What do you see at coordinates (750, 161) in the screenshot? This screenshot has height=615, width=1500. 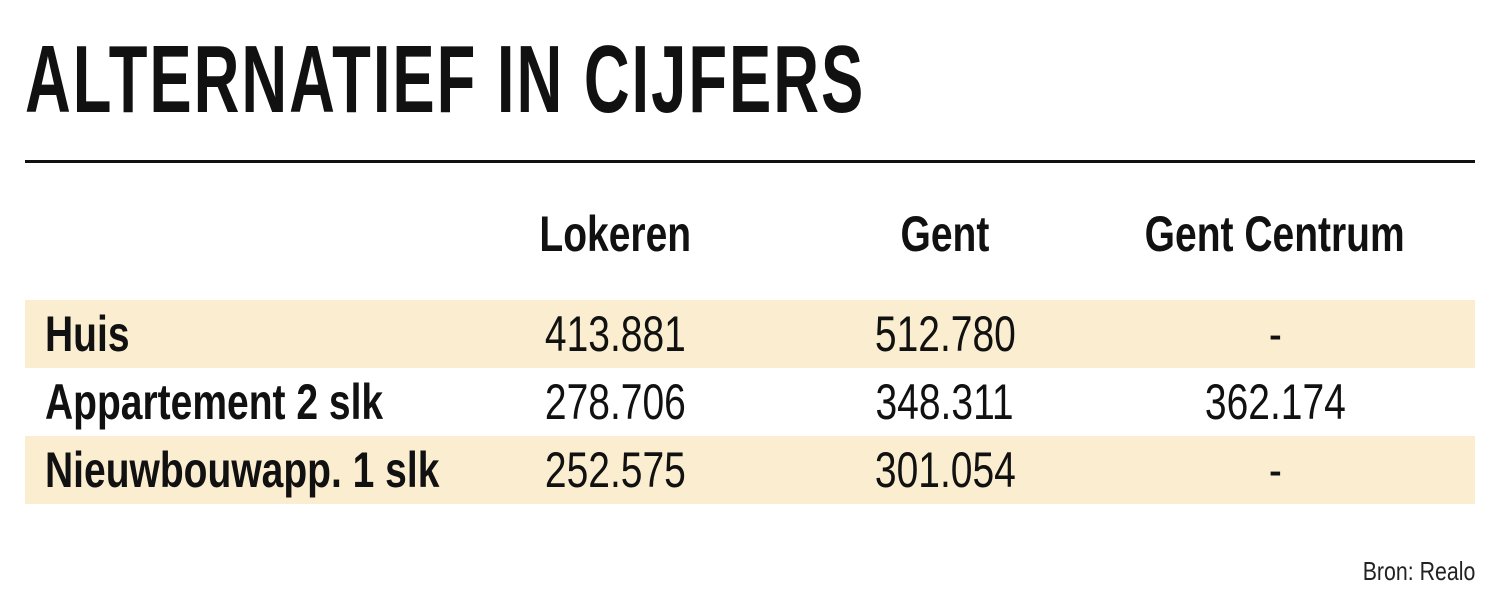 I see `title-divider` at bounding box center [750, 161].